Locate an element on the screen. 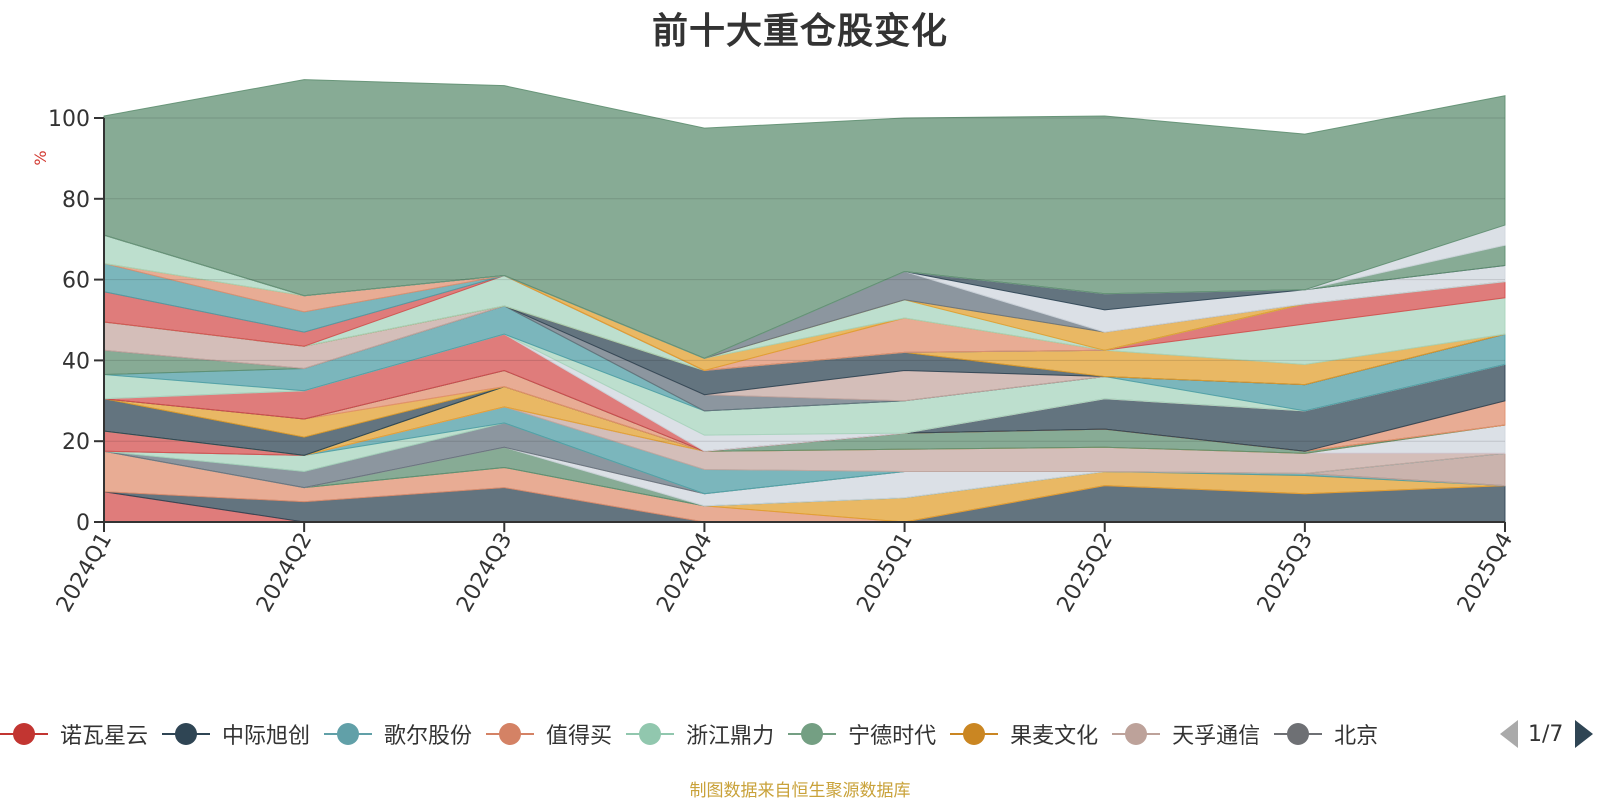 Image resolution: width=1600 pixels, height=801 pixels. legend-item: 天孚通信 is located at coordinates (1186, 734).